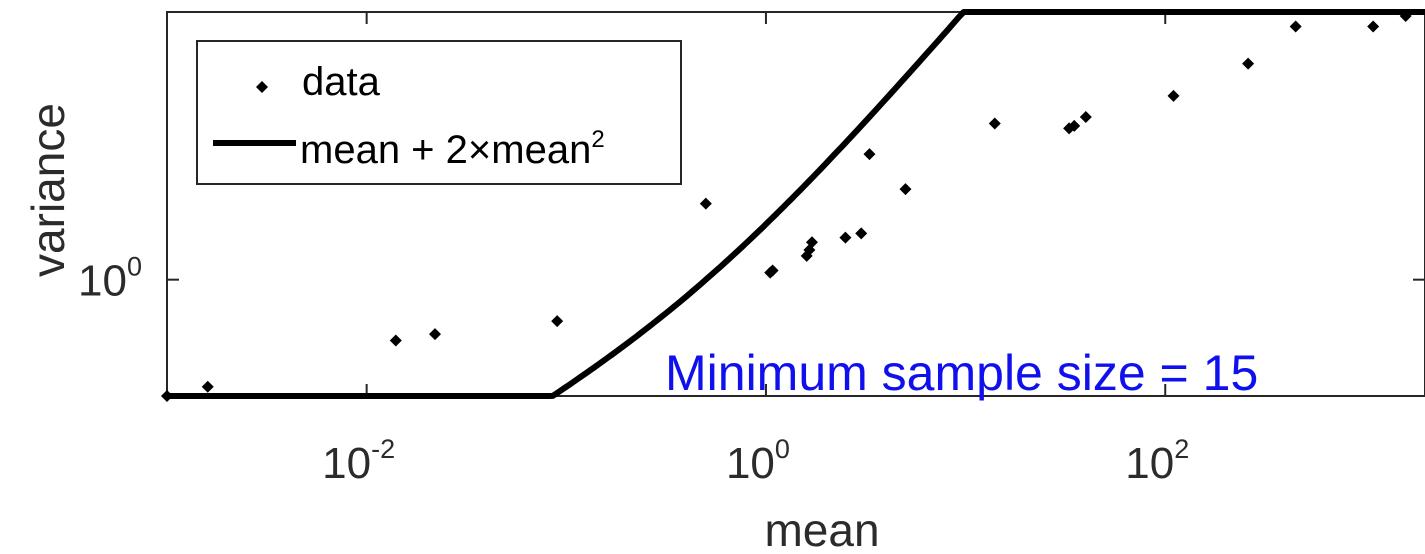 This screenshot has width=1425, height=554. I want to click on legend: data mean + 2×mean2, so click(439, 112).